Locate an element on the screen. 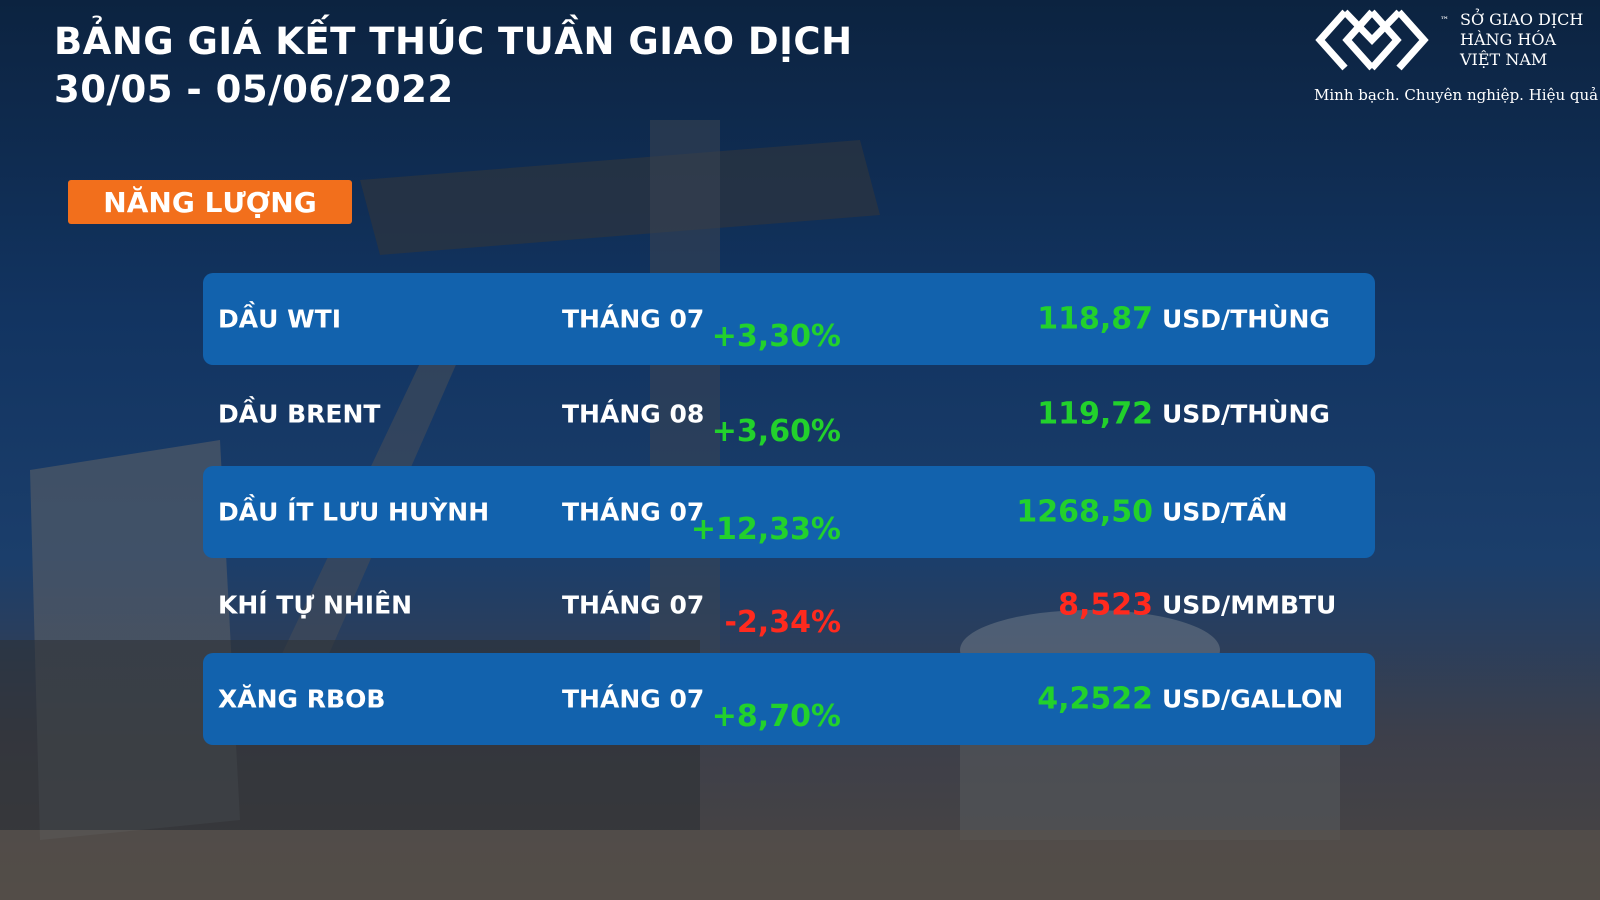 The height and width of the screenshot is (900, 1600). price: 118,87 is located at coordinates (1095, 319).